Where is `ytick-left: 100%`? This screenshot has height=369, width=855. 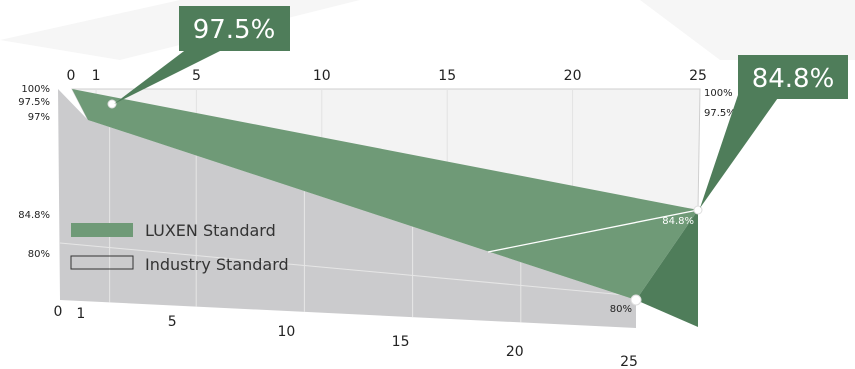 ytick-left: 100% is located at coordinates (35, 89).